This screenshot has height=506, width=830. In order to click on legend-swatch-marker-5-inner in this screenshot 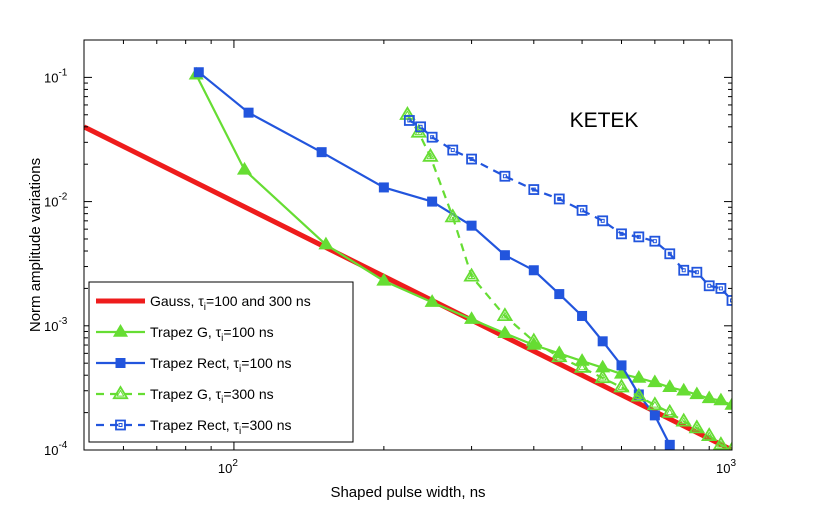, I will do `click(120, 425)`.